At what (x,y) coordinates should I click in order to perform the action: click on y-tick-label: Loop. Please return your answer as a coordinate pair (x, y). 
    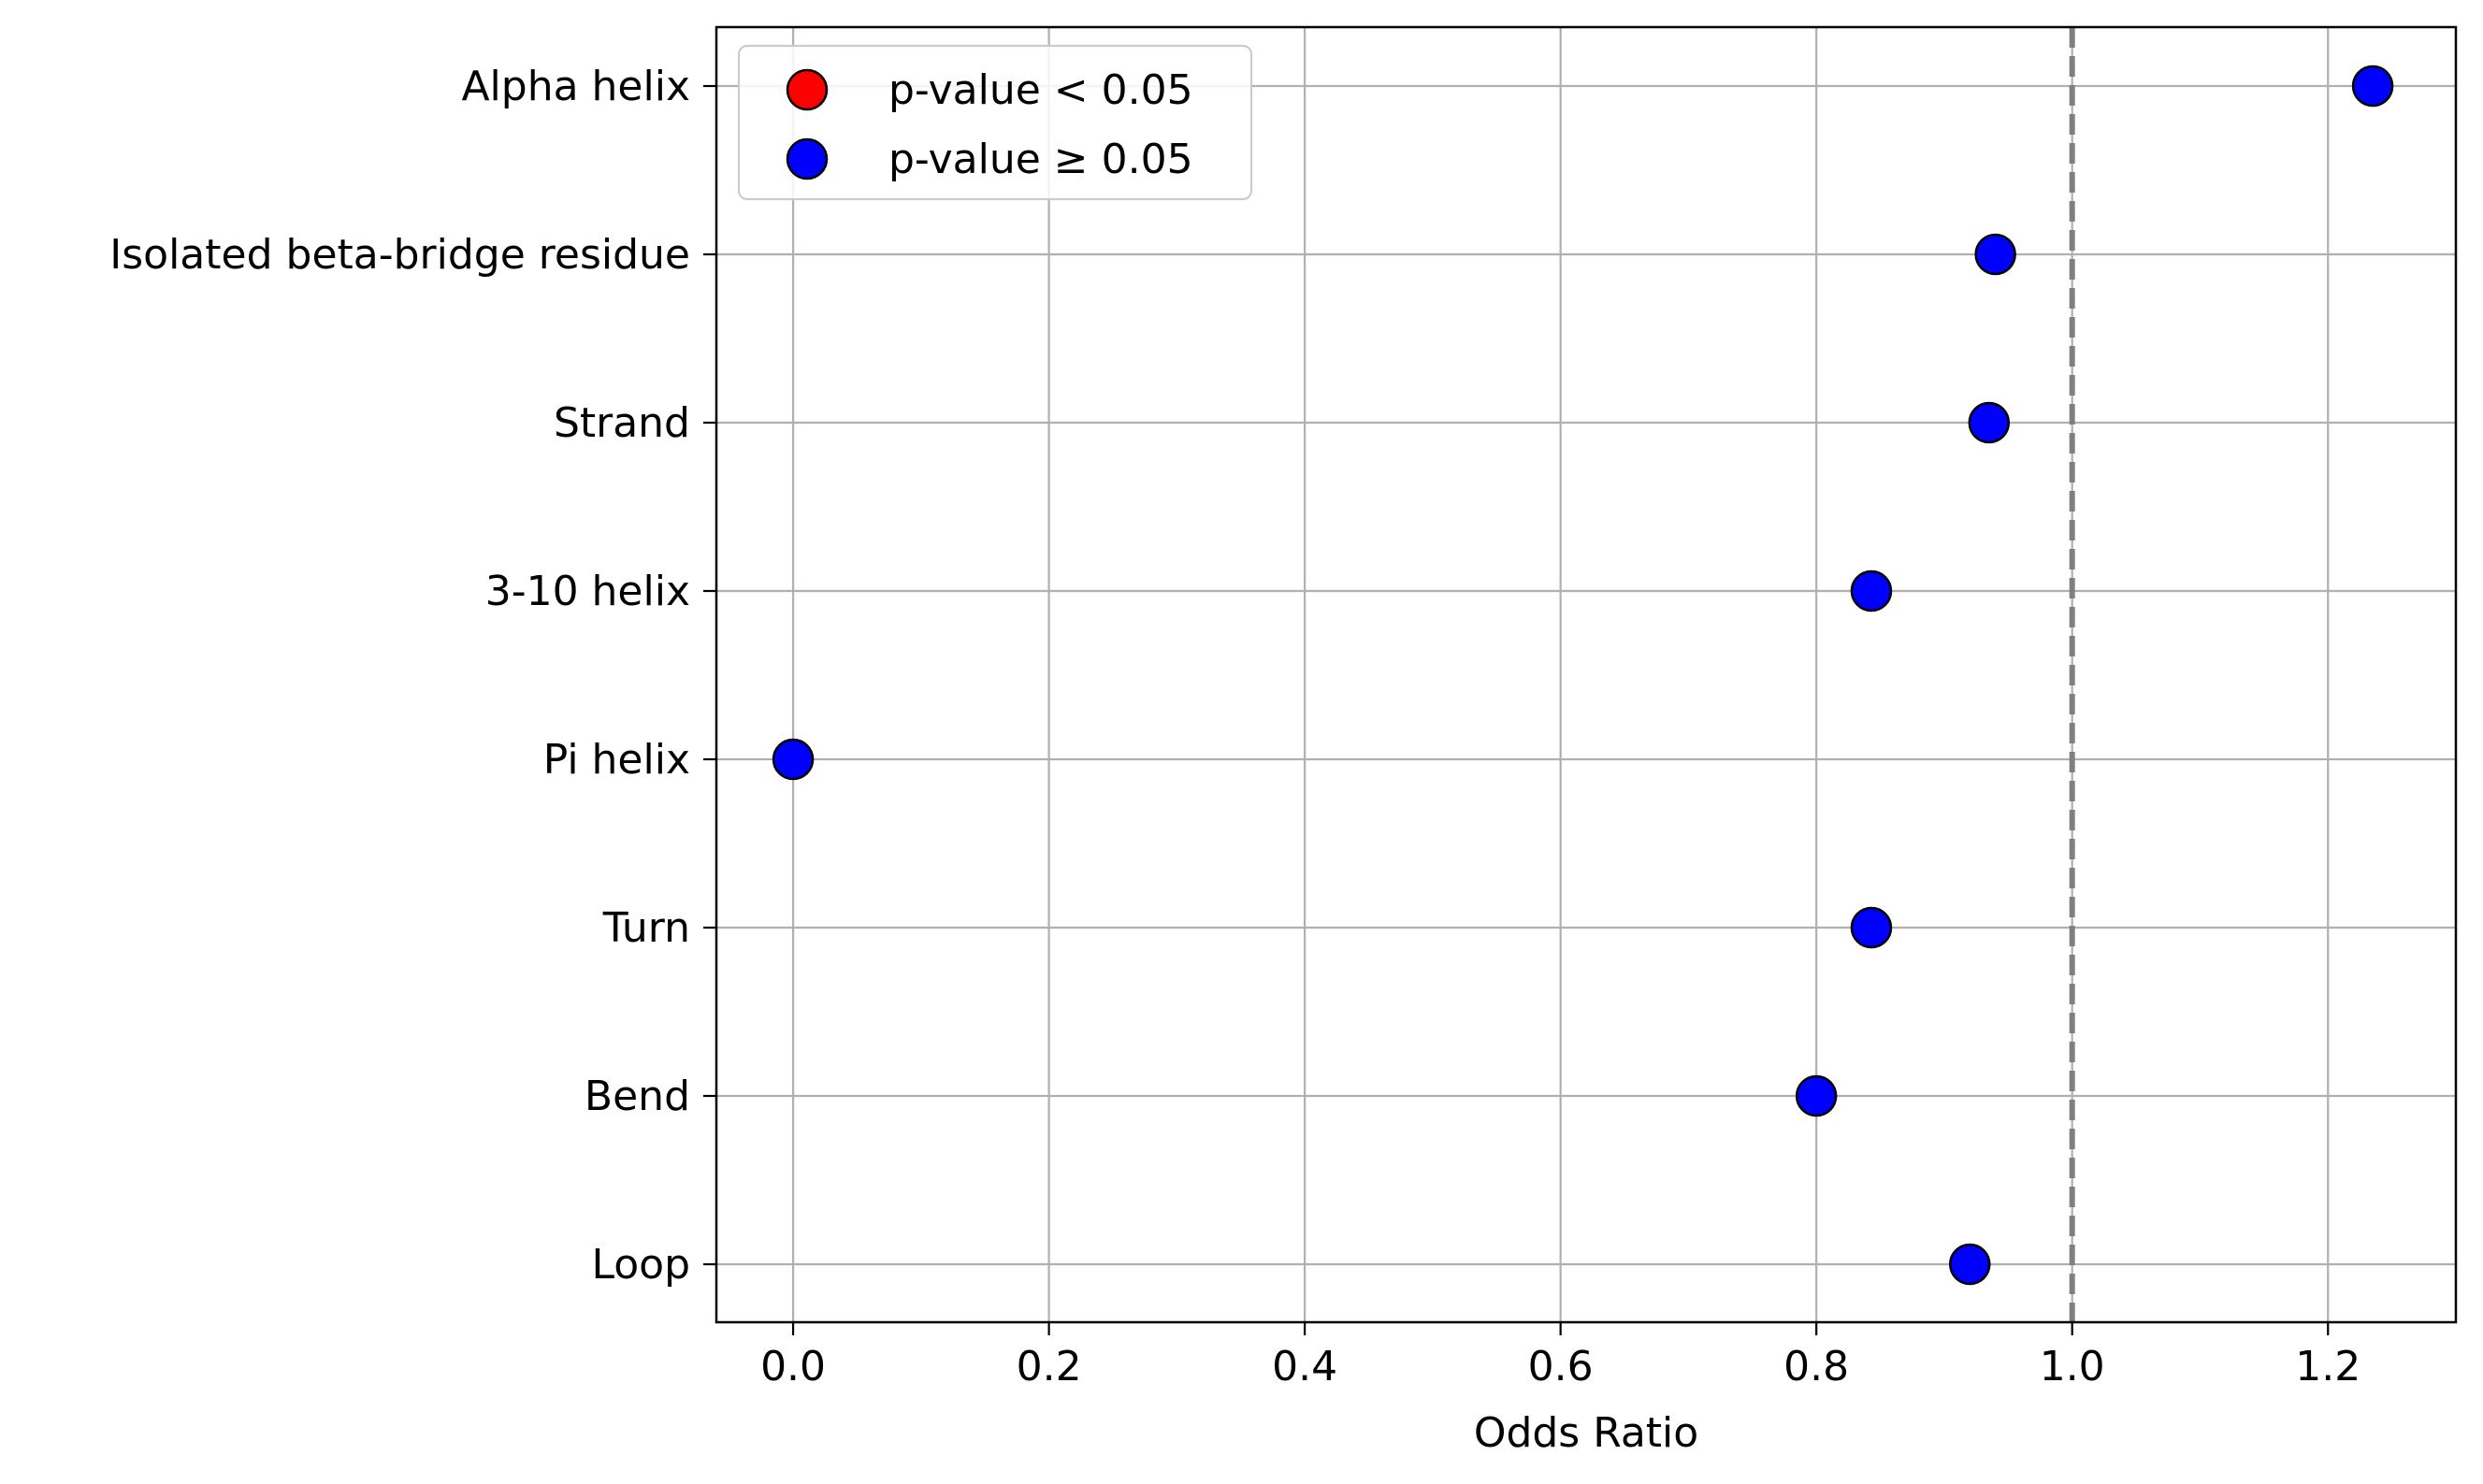
    Looking at the image, I should click on (640, 1265).